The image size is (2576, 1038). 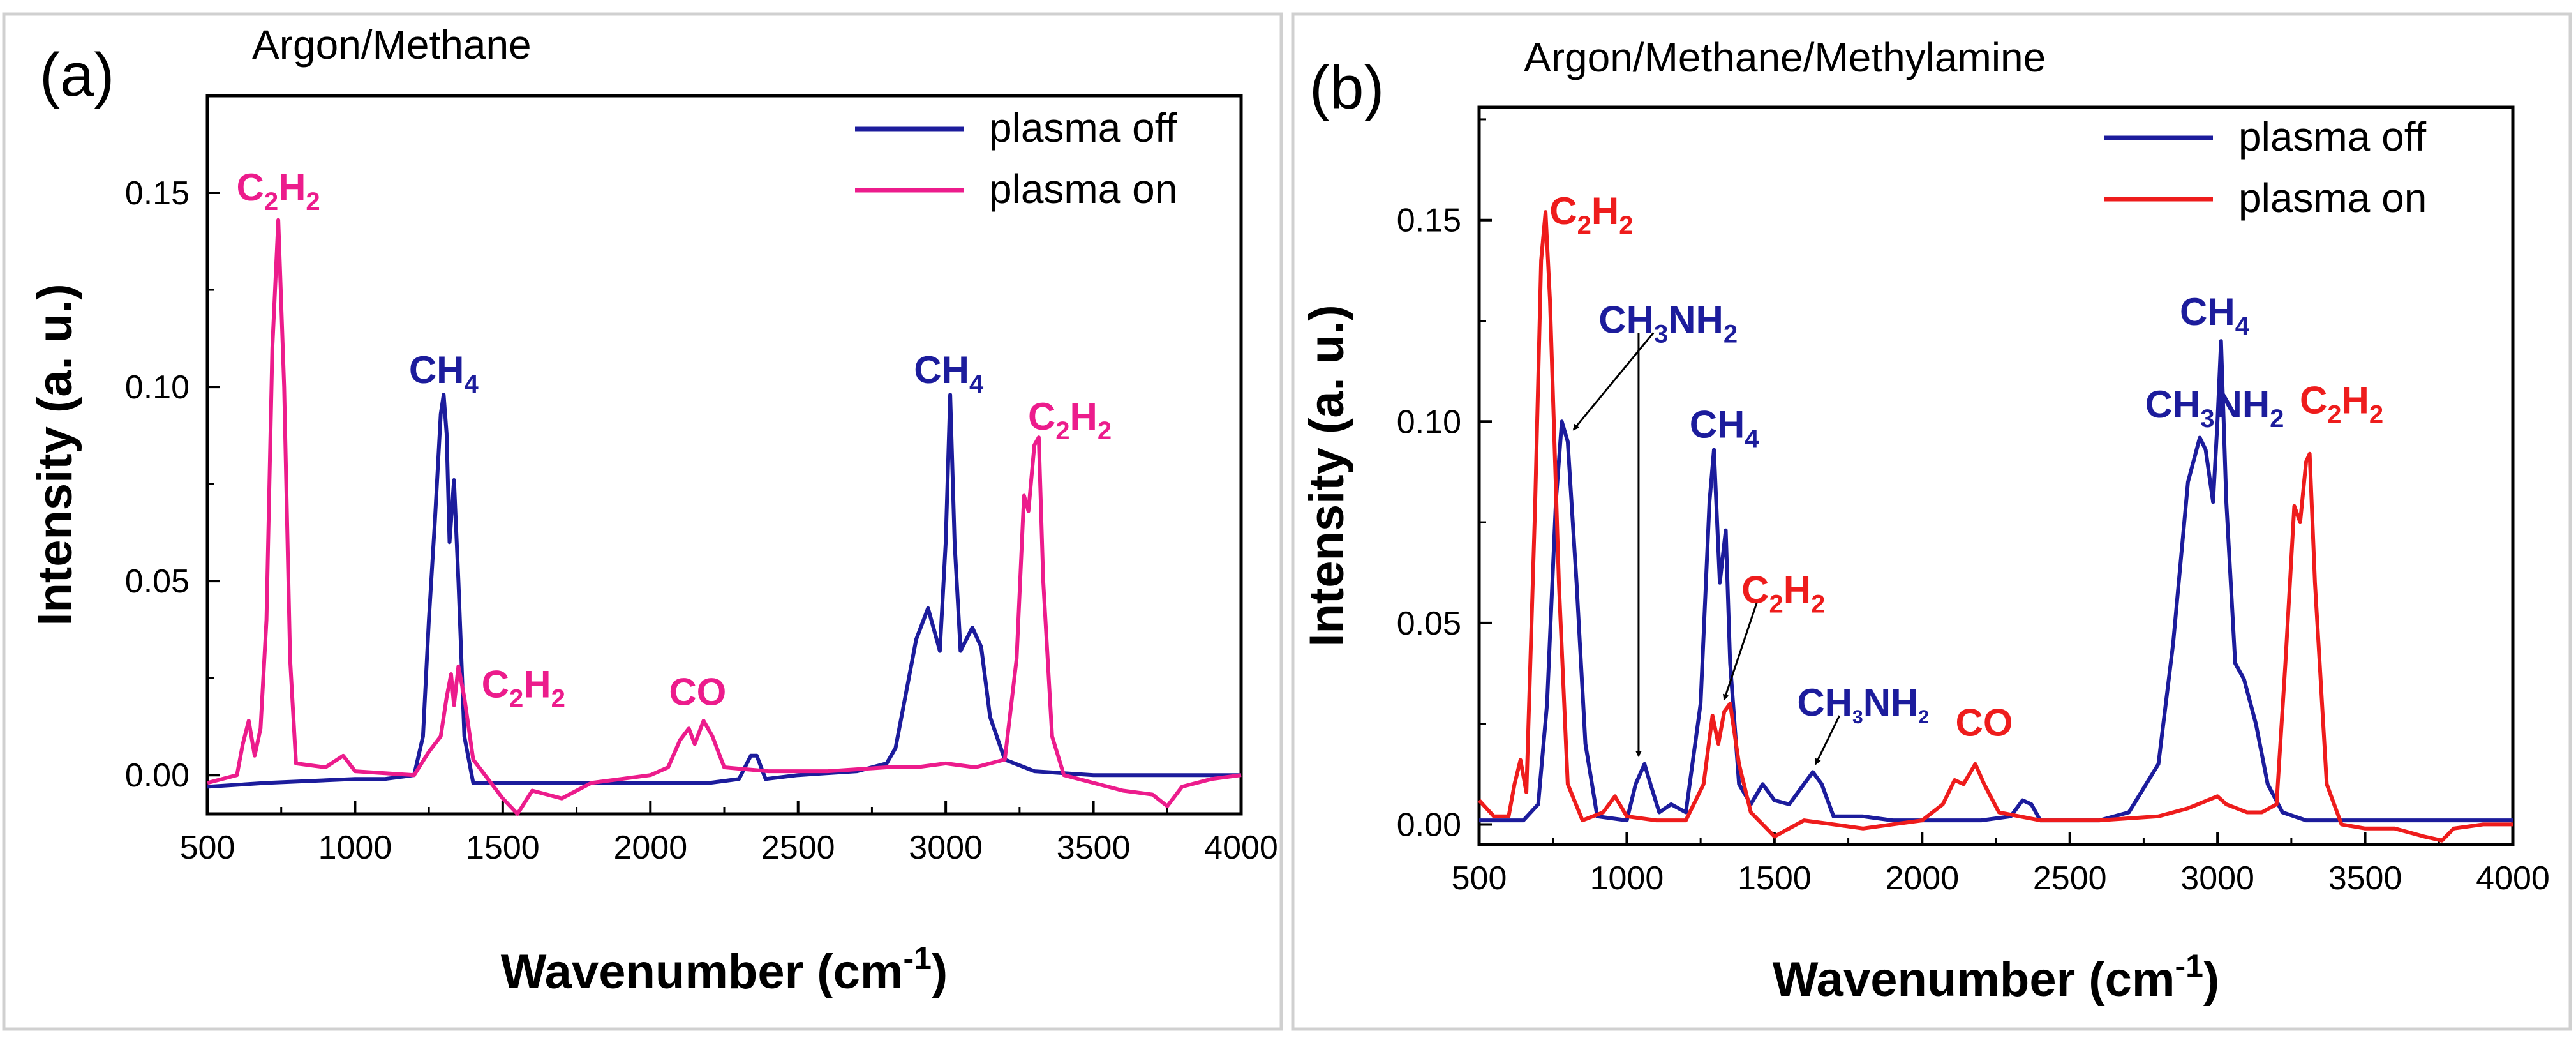 I want to click on panel-label: (b), so click(x=1346, y=88).